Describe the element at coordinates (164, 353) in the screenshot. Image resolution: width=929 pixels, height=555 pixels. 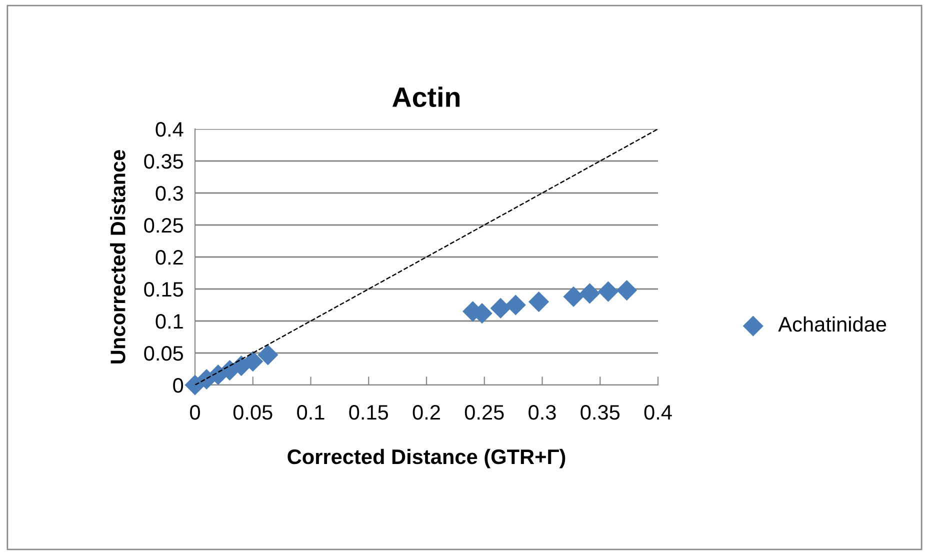
I see `y-tick-label: 0.05` at that location.